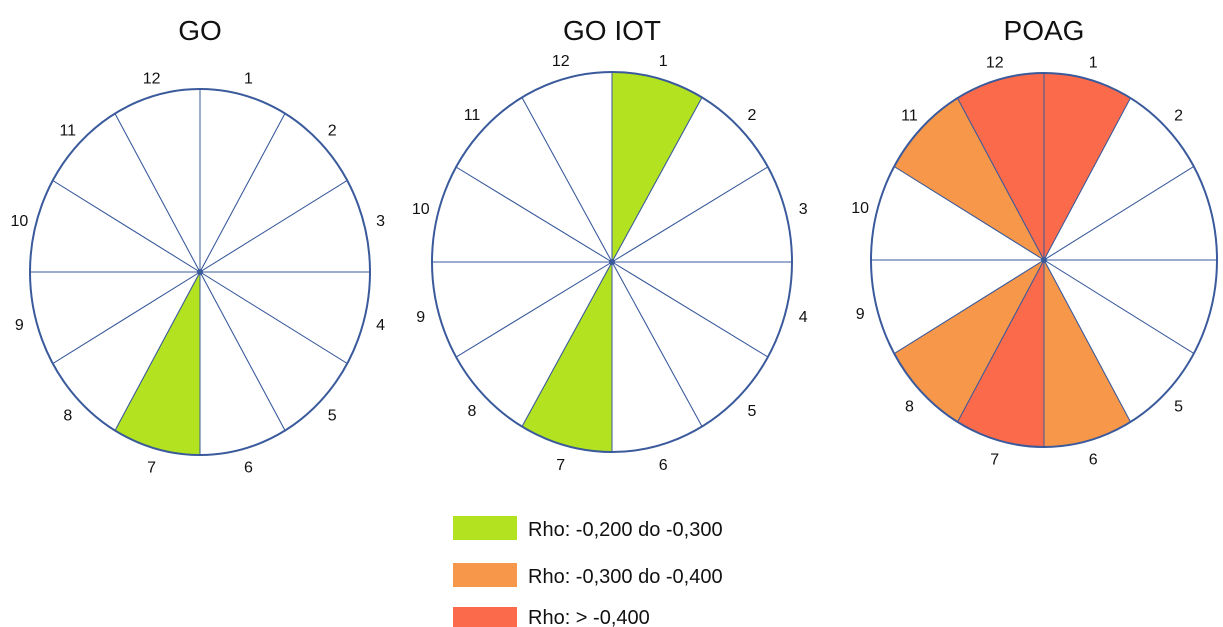 Image resolution: width=1223 pixels, height=627 pixels. Describe the element at coordinates (612, 30) in the screenshot. I see `wheel-title: GO IOT` at that location.